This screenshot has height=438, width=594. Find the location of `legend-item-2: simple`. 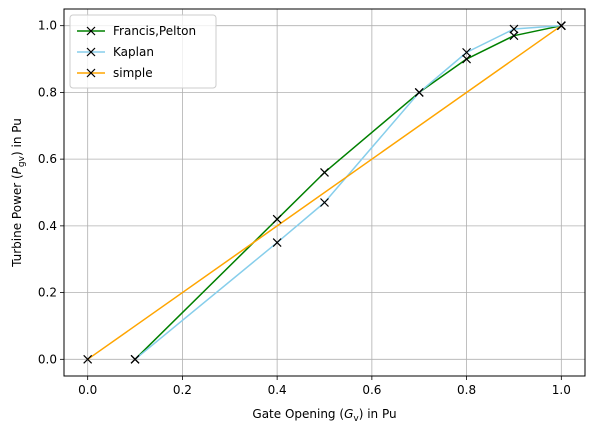

legend-item-2: simple is located at coordinates (115, 73).